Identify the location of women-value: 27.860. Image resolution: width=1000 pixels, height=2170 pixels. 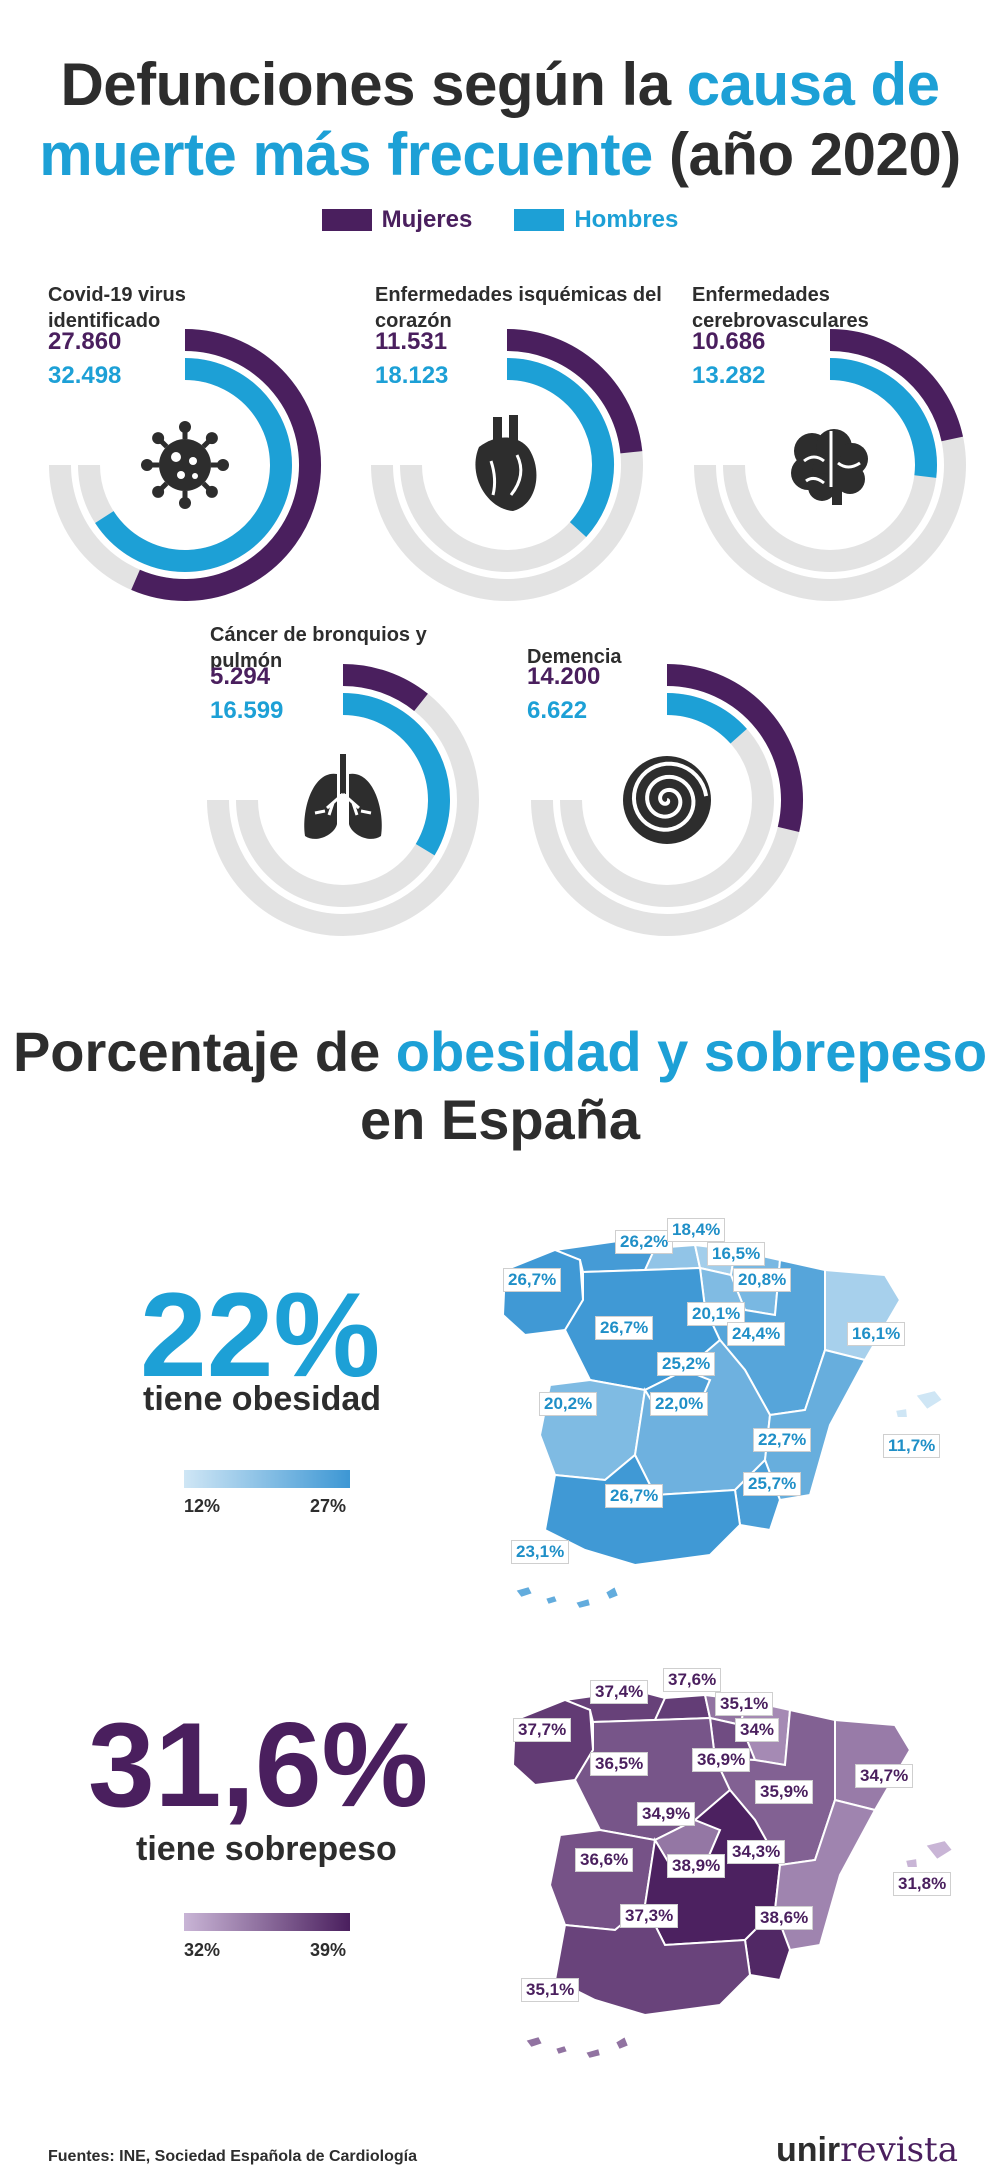
(85, 341).